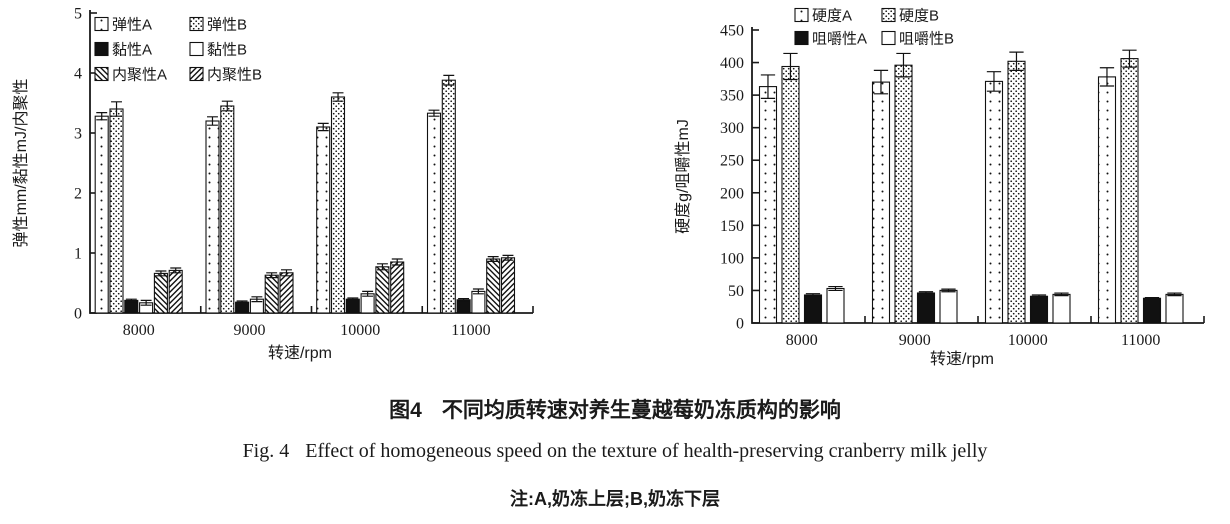 This screenshot has width=1230, height=524. I want to click on y-tick-label: 0, so click(78, 314).